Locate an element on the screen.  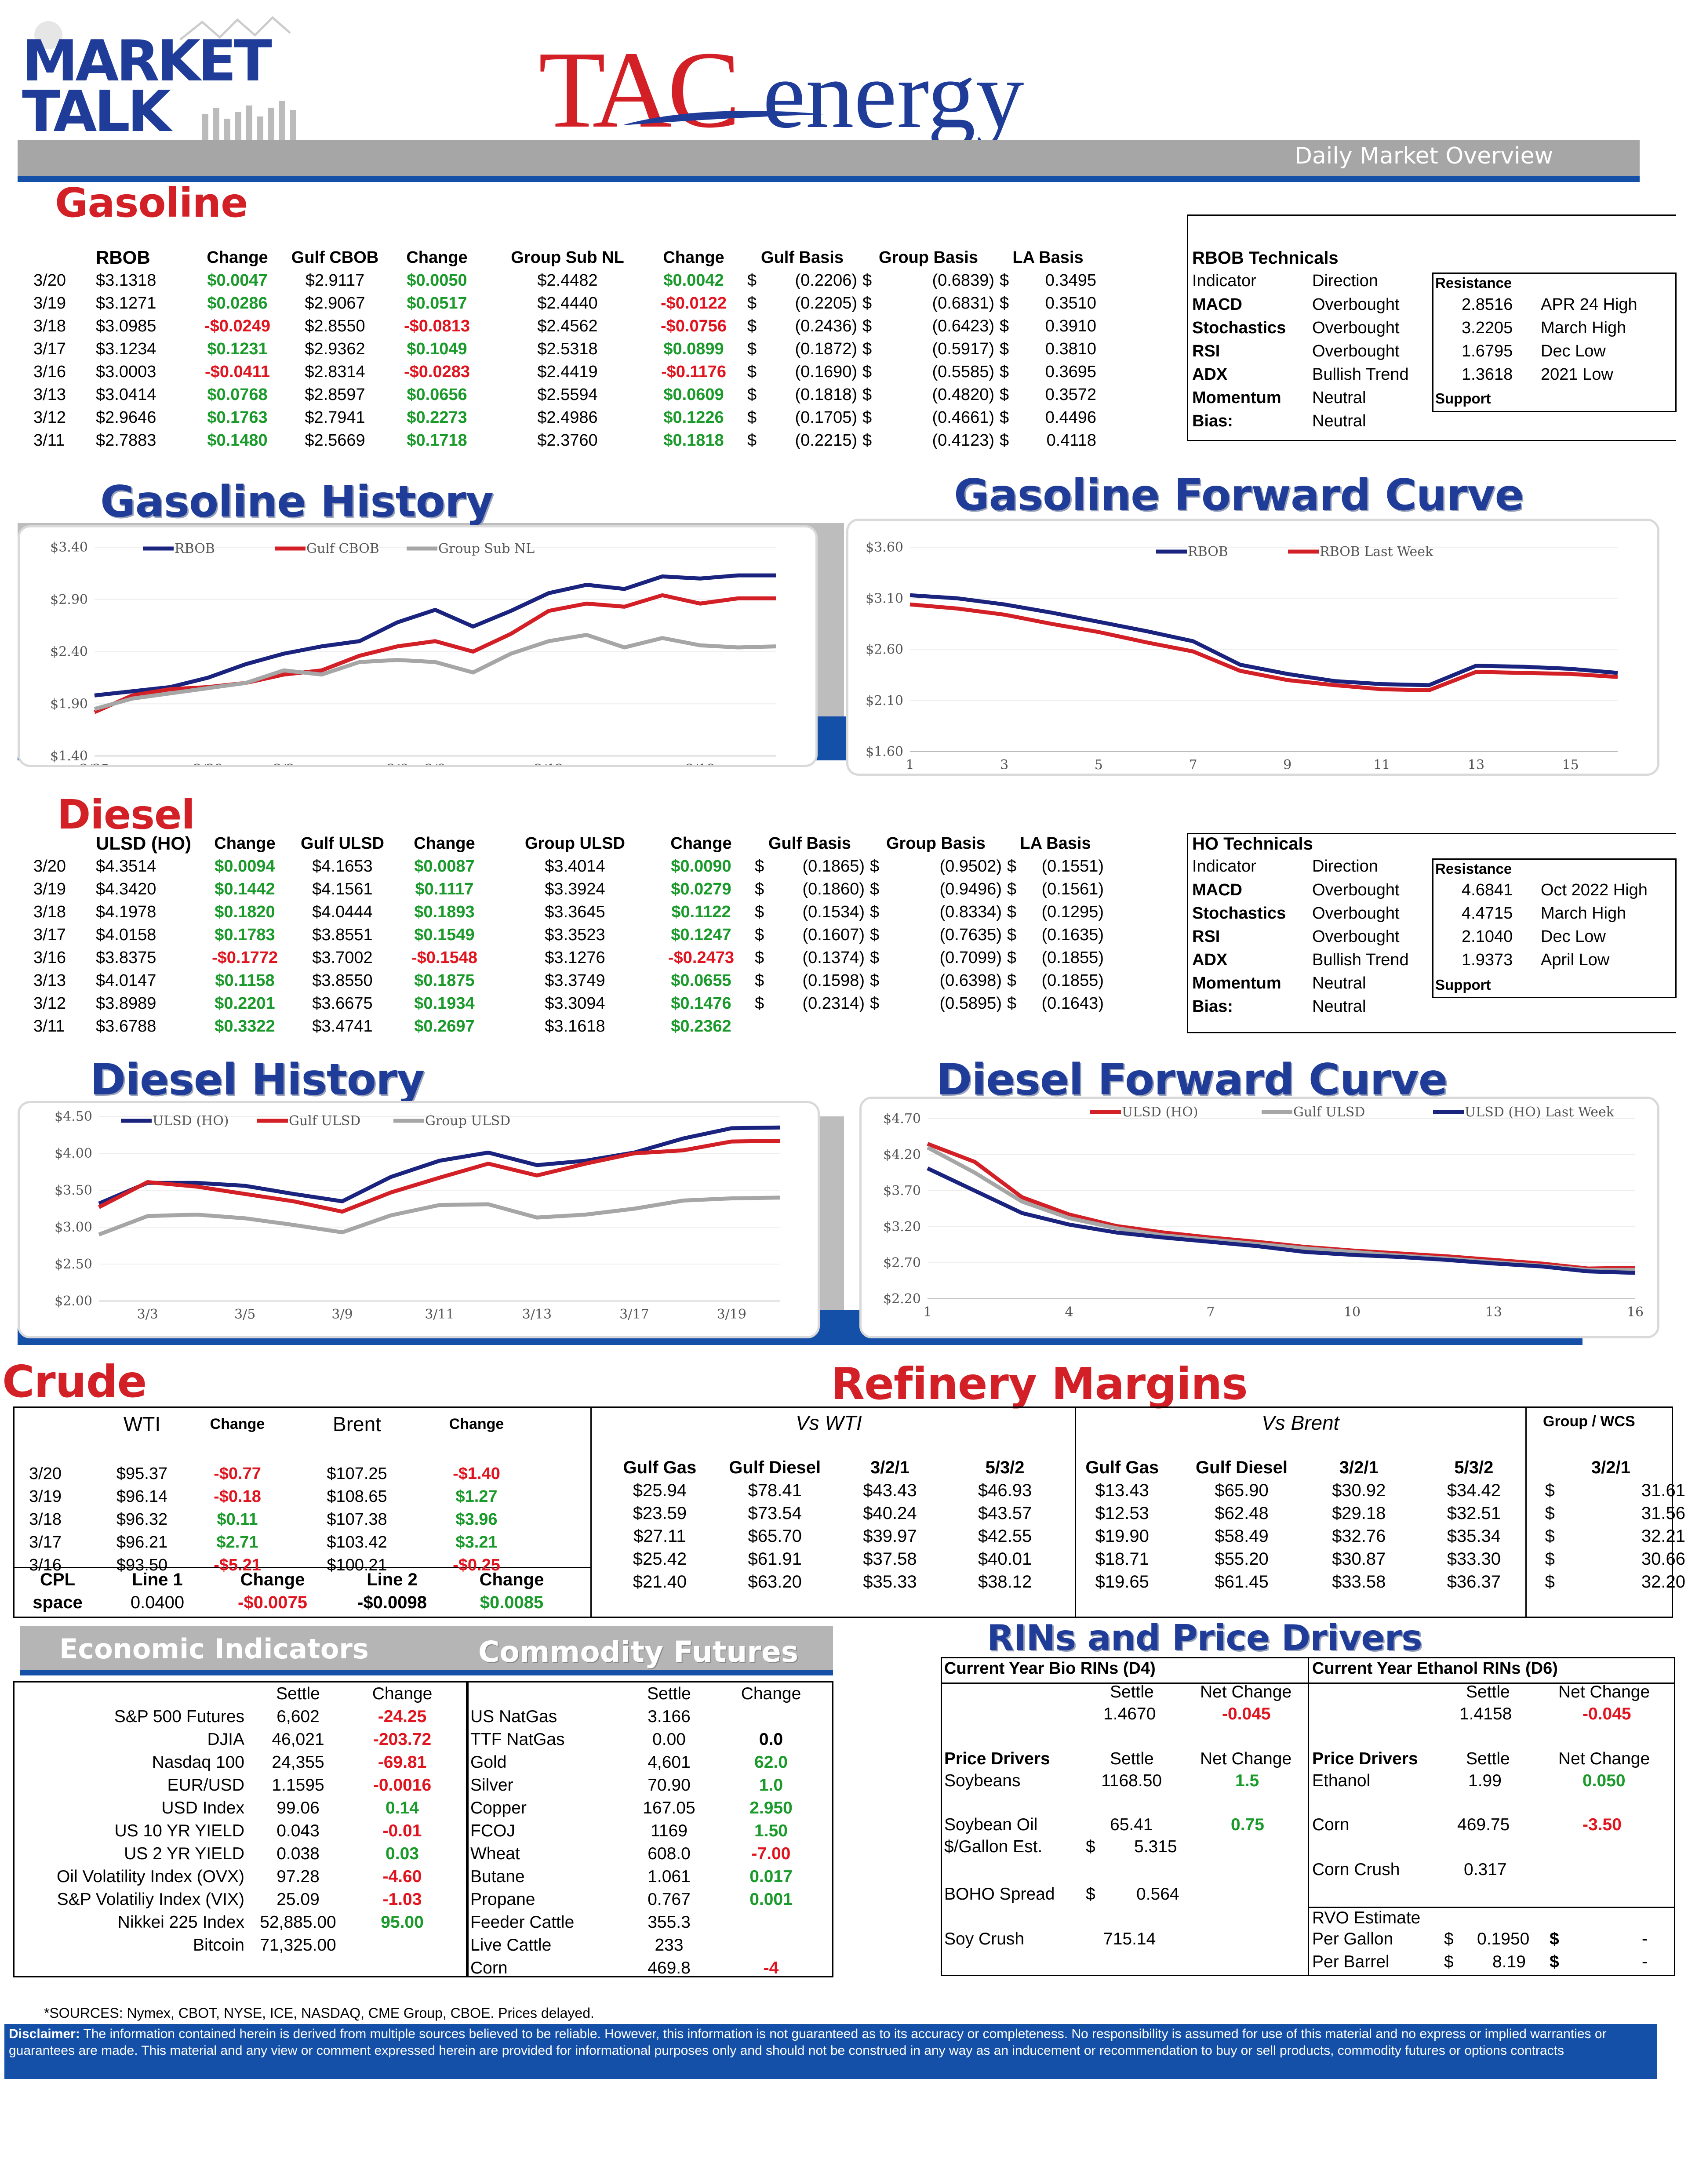
y-tick-label: $2.00 is located at coordinates (73, 1301).